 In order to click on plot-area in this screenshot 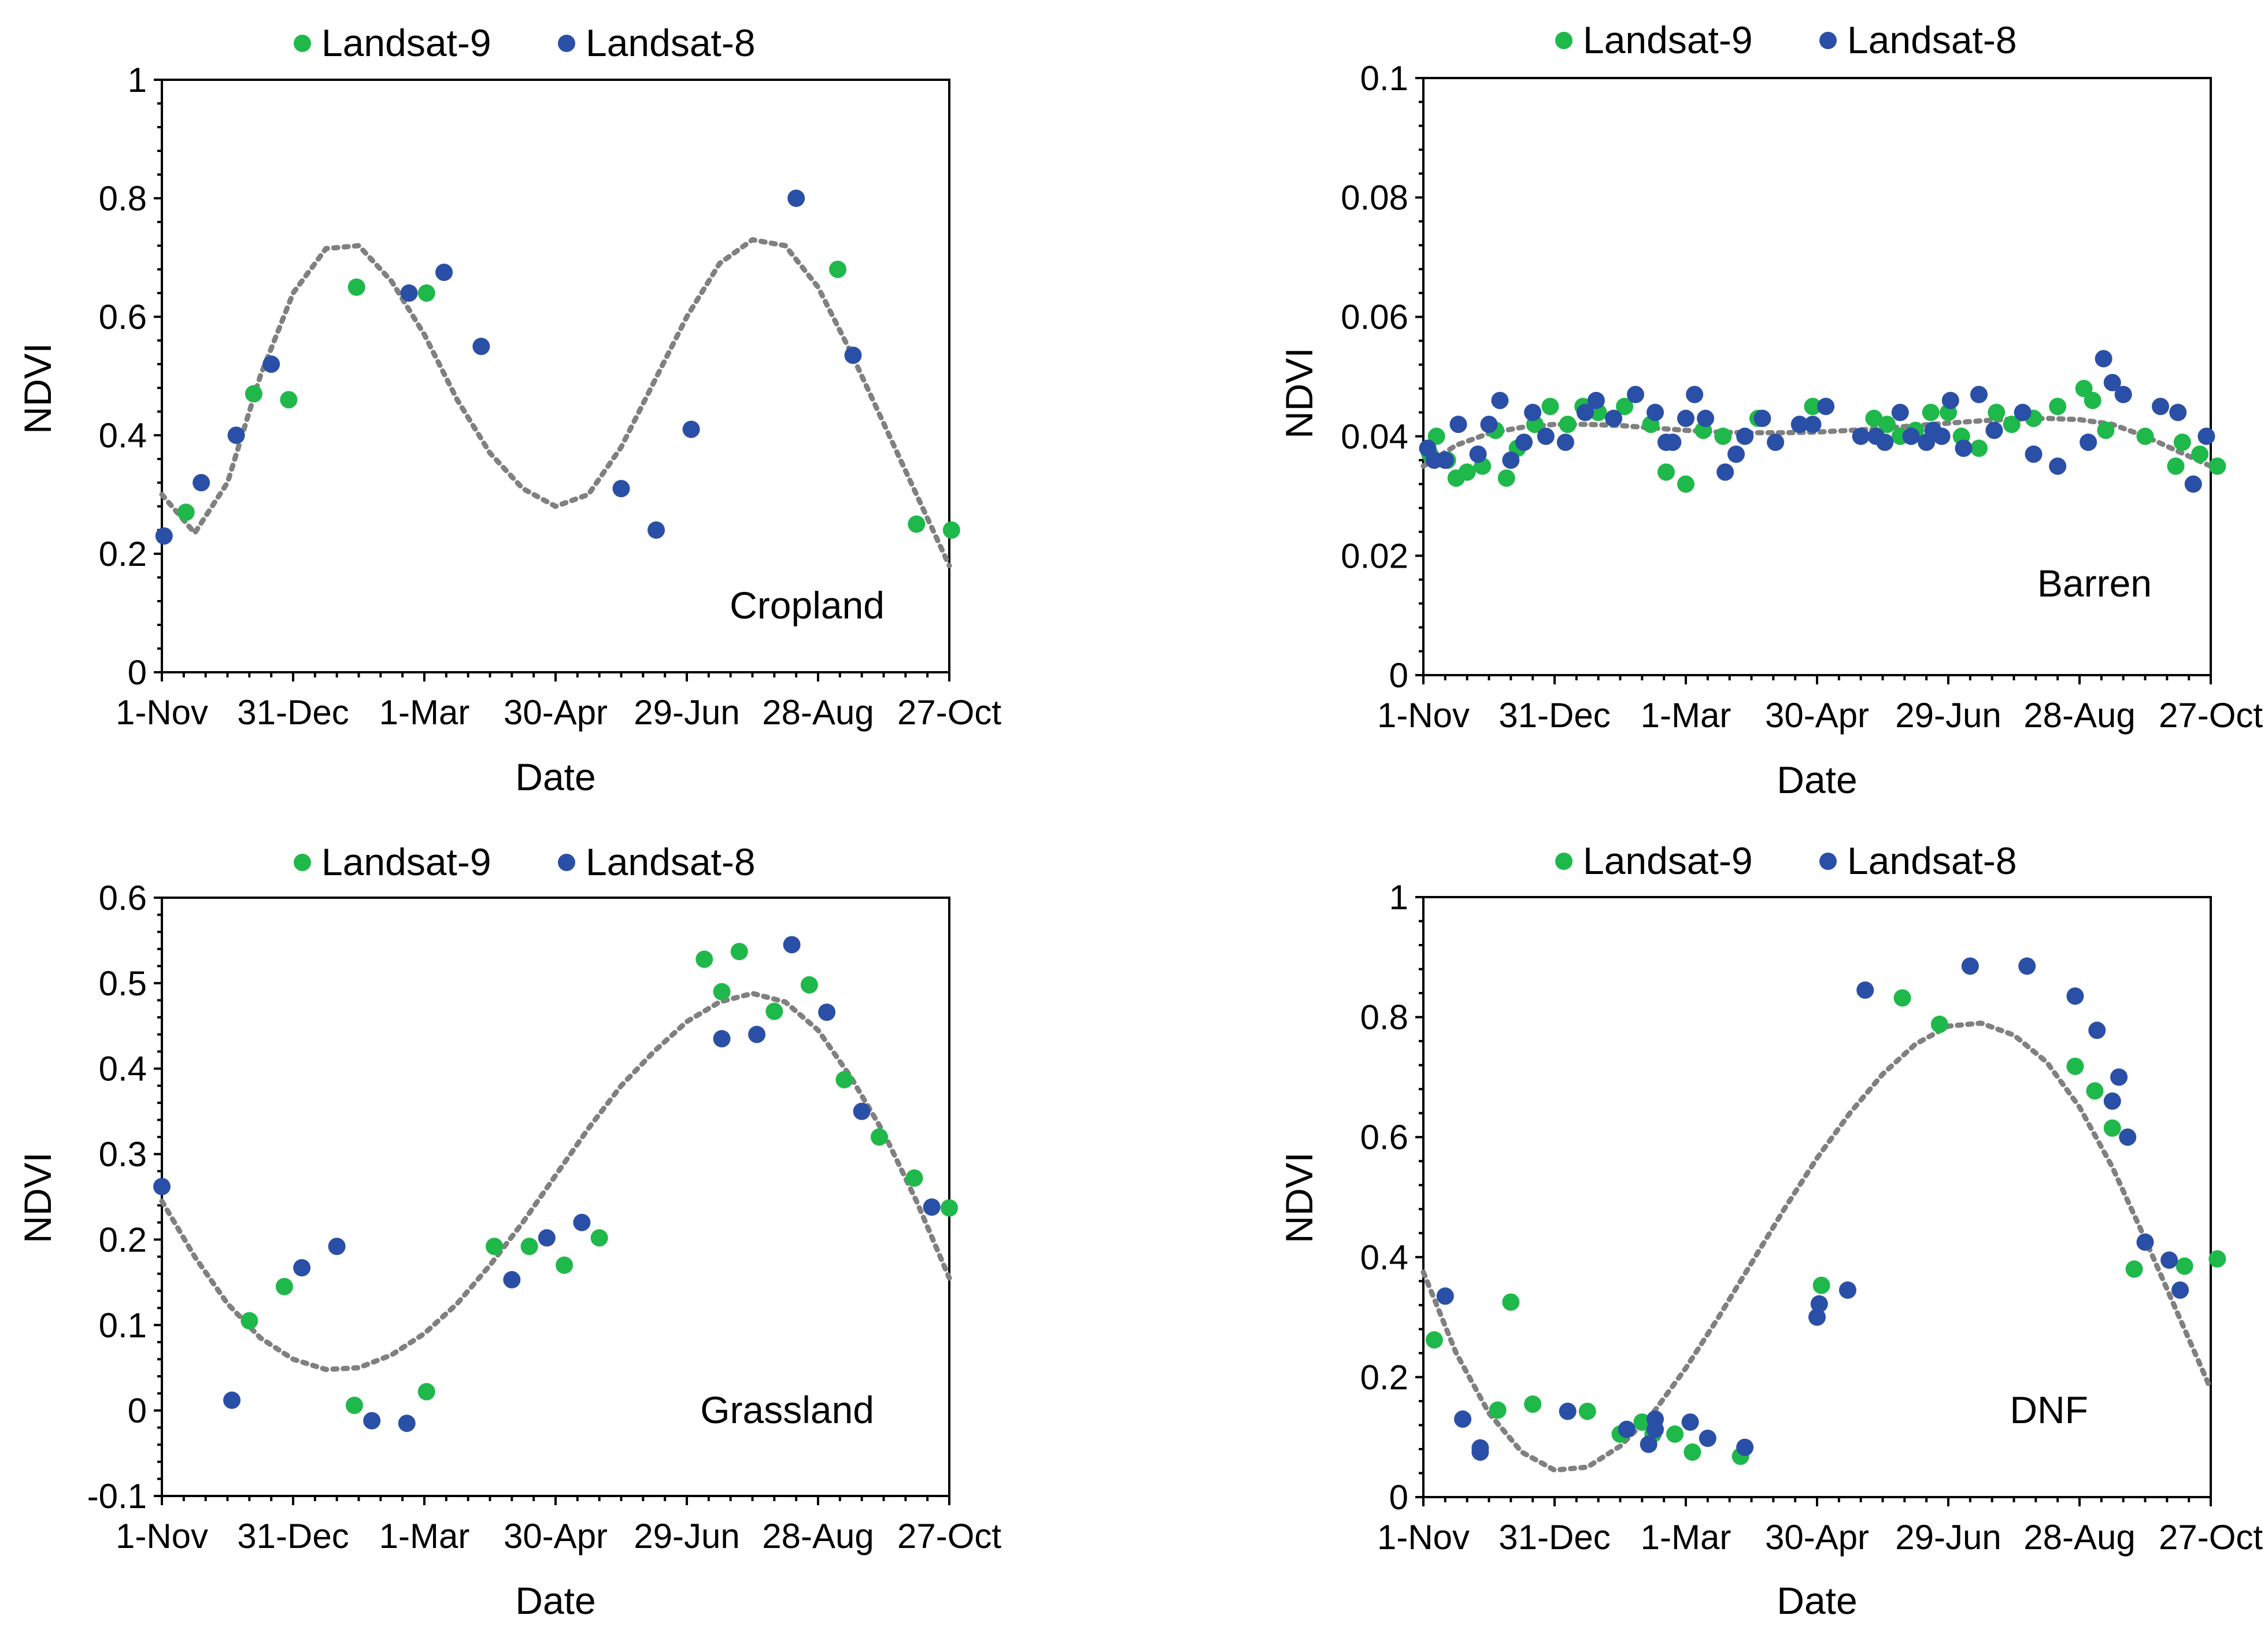, I will do `click(1817, 1197)`.